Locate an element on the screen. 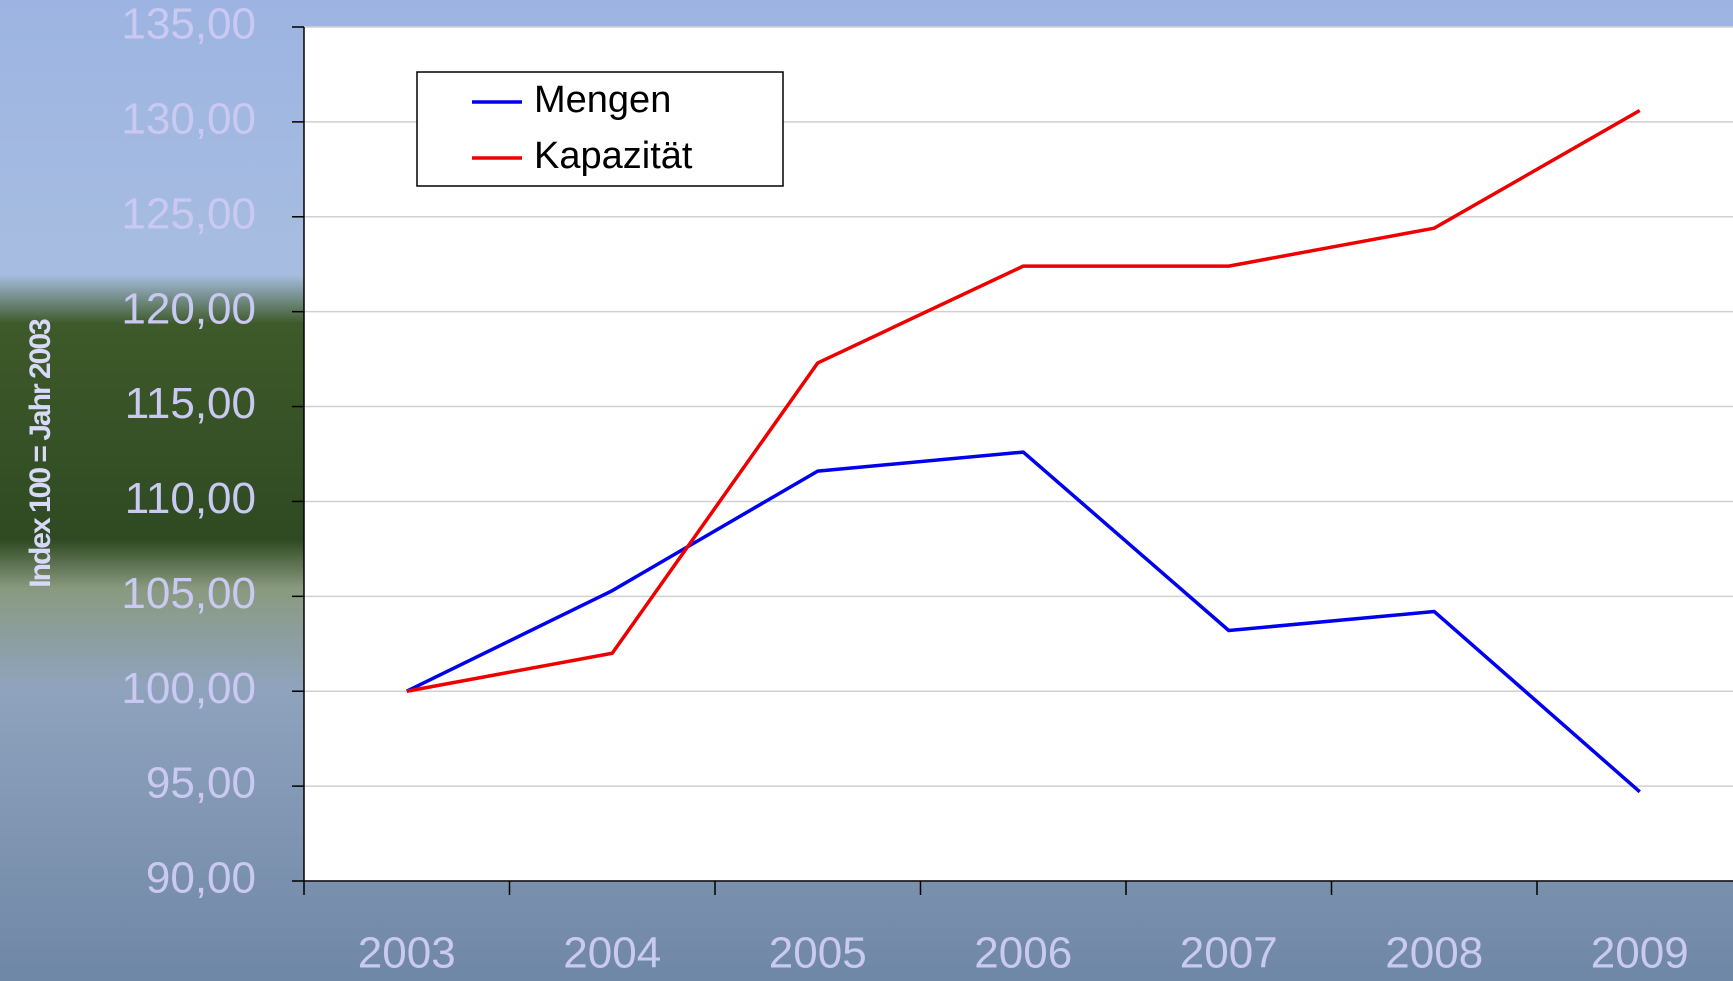 Image resolution: width=1733 pixels, height=981 pixels. x-tick-label: 2008 is located at coordinates (1434, 953).